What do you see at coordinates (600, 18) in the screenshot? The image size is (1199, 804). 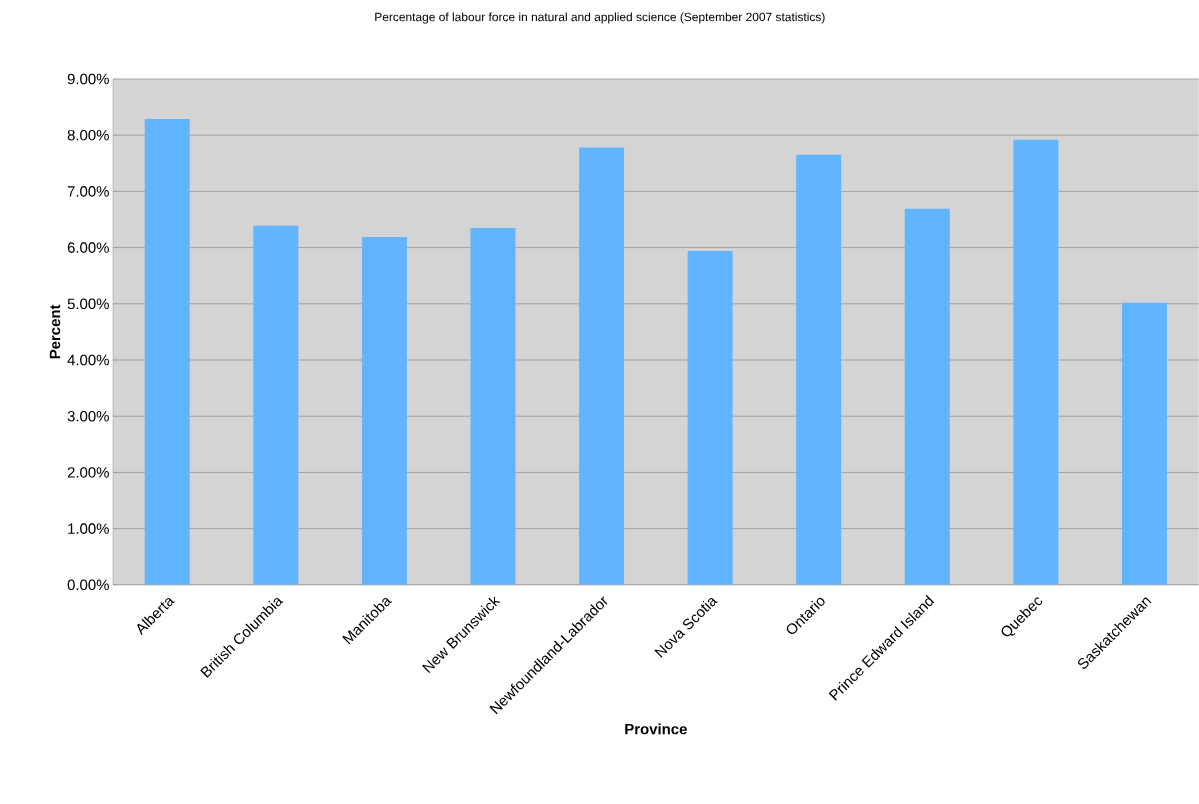 I see `chart-title: Percentage of labour force in natural and applied science (September 2007 statistics)` at bounding box center [600, 18].